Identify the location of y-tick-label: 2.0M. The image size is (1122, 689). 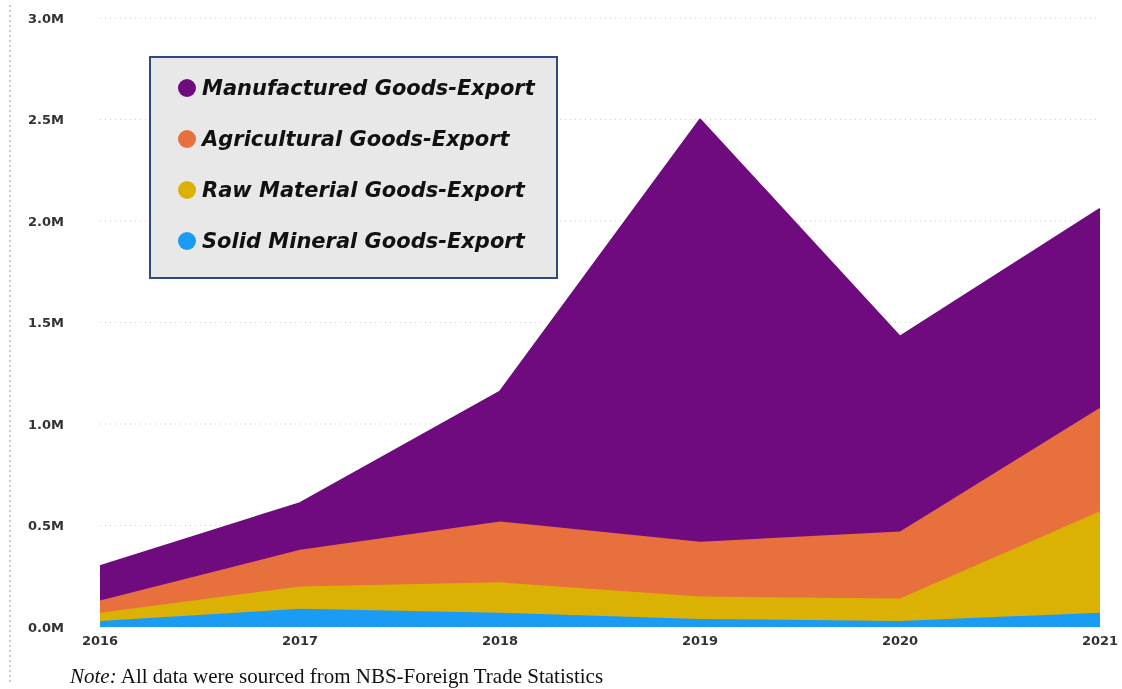
(46, 221).